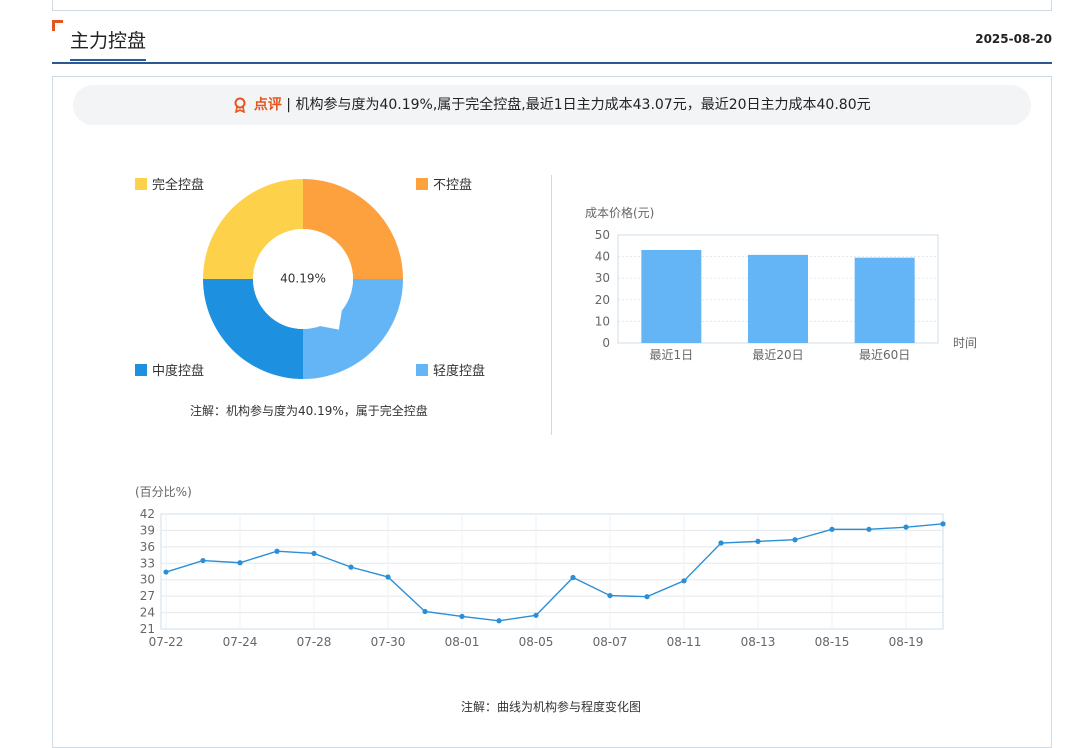 The width and height of the screenshot is (1072, 748). I want to click on chart-divider, so click(551, 305).